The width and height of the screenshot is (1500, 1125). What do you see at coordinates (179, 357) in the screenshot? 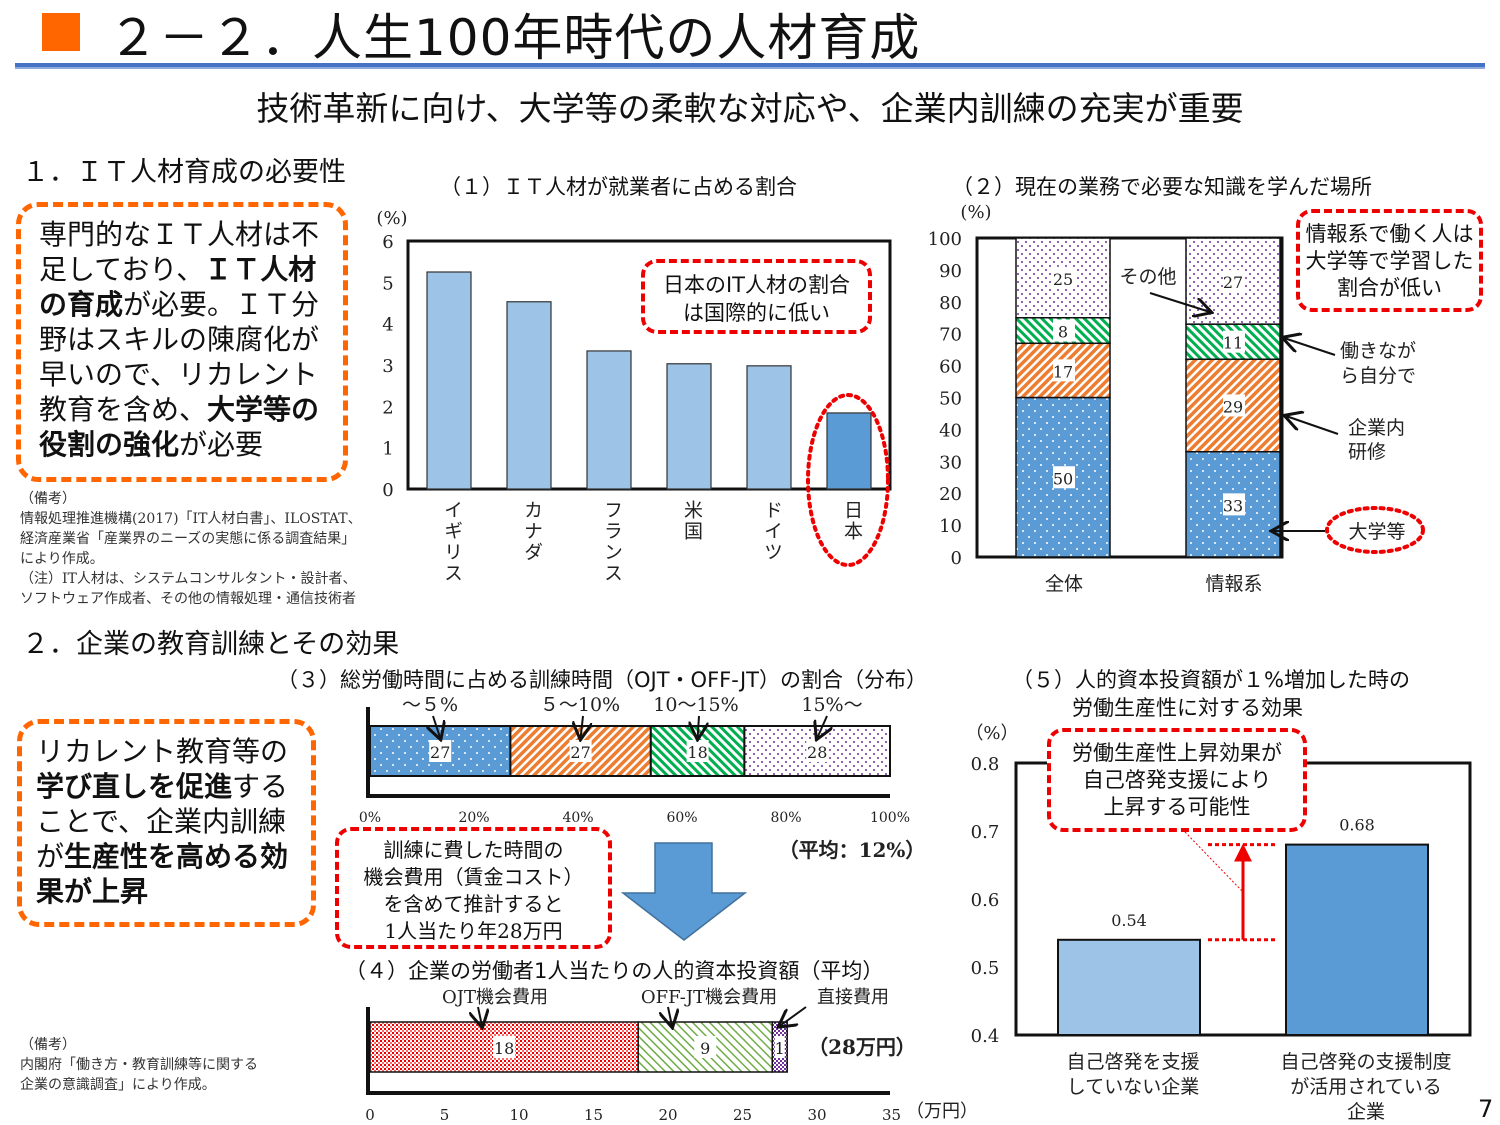
I see `summary-segment: が必要。ＩＴ分野はスキルの陳腐化が早いので、リカレント教育を含め、` at bounding box center [179, 357].